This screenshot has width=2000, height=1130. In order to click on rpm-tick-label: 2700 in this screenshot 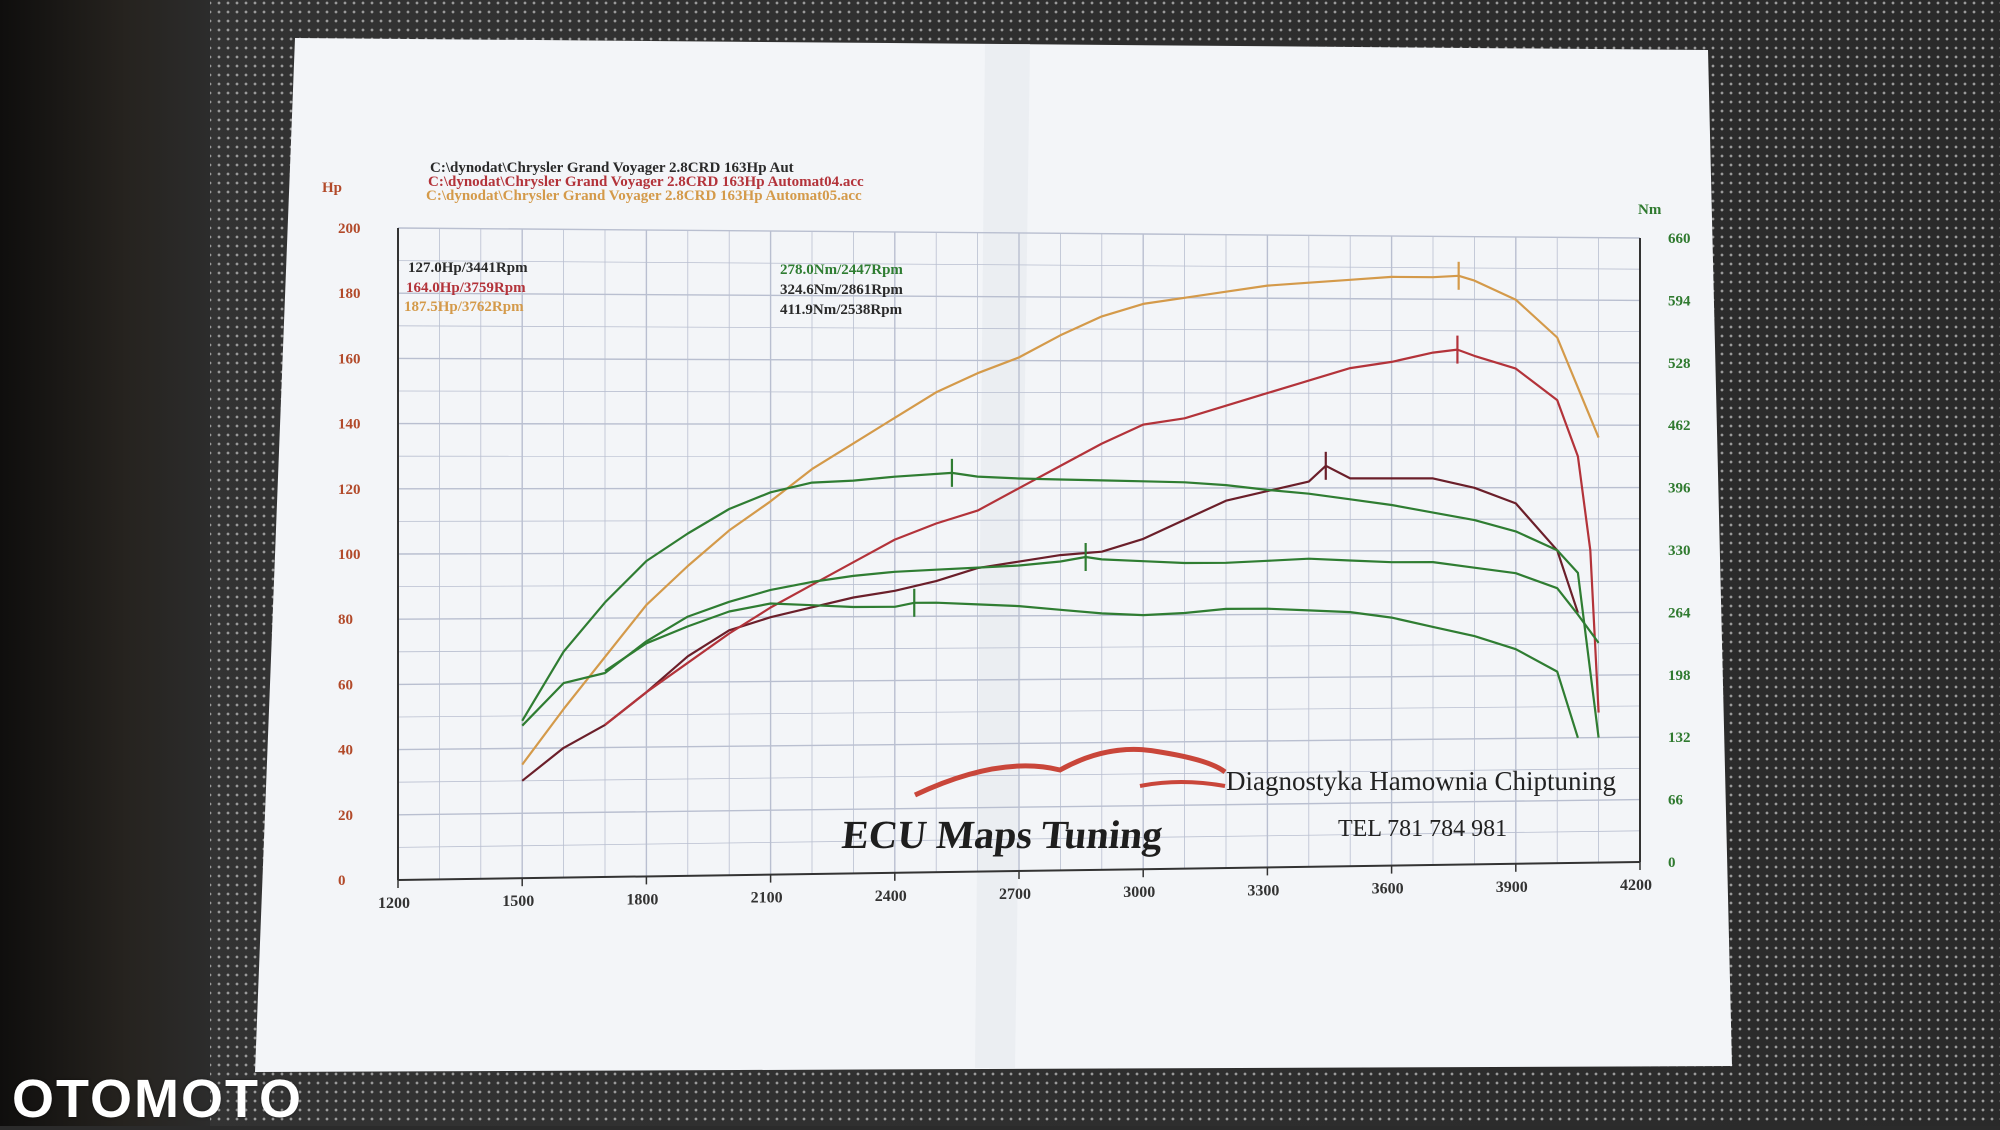, I will do `click(1015, 894)`.